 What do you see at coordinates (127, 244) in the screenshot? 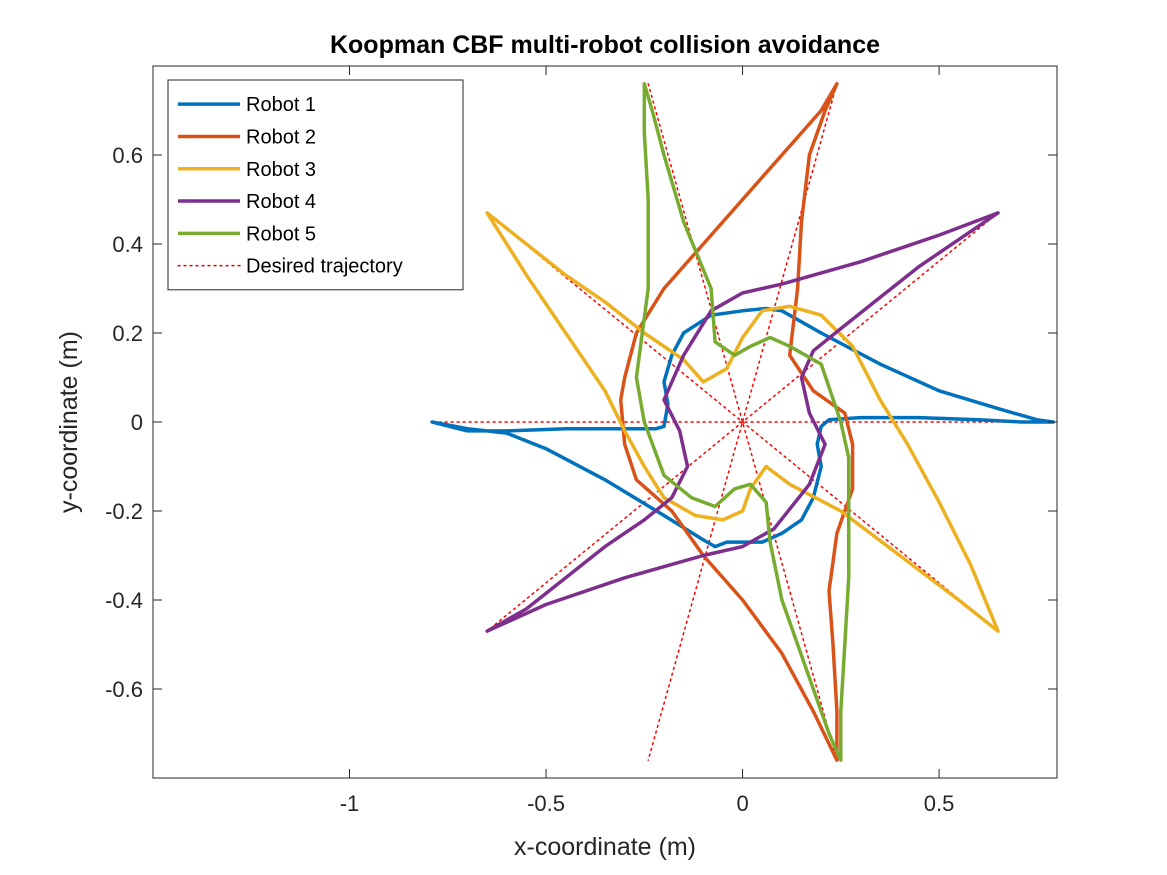
I see `y-tick-label: 0.4` at bounding box center [127, 244].